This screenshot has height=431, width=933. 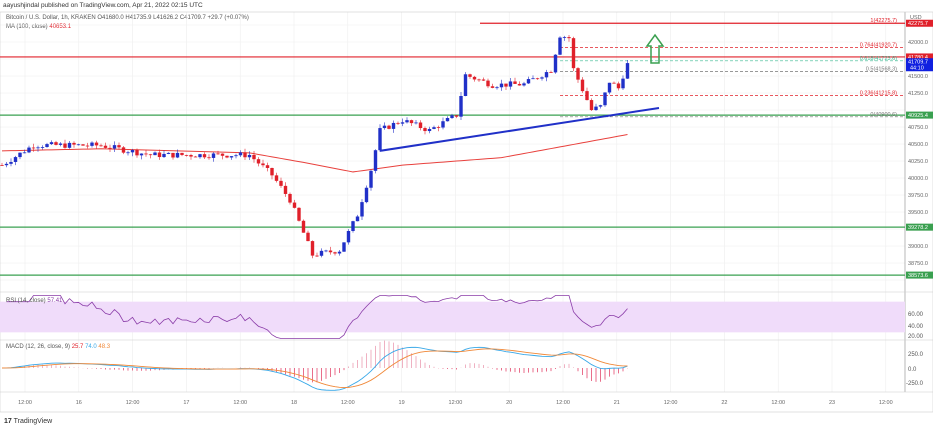 What do you see at coordinates (110, 18) in the screenshot?
I see `open-value: O41680.0` at bounding box center [110, 18].